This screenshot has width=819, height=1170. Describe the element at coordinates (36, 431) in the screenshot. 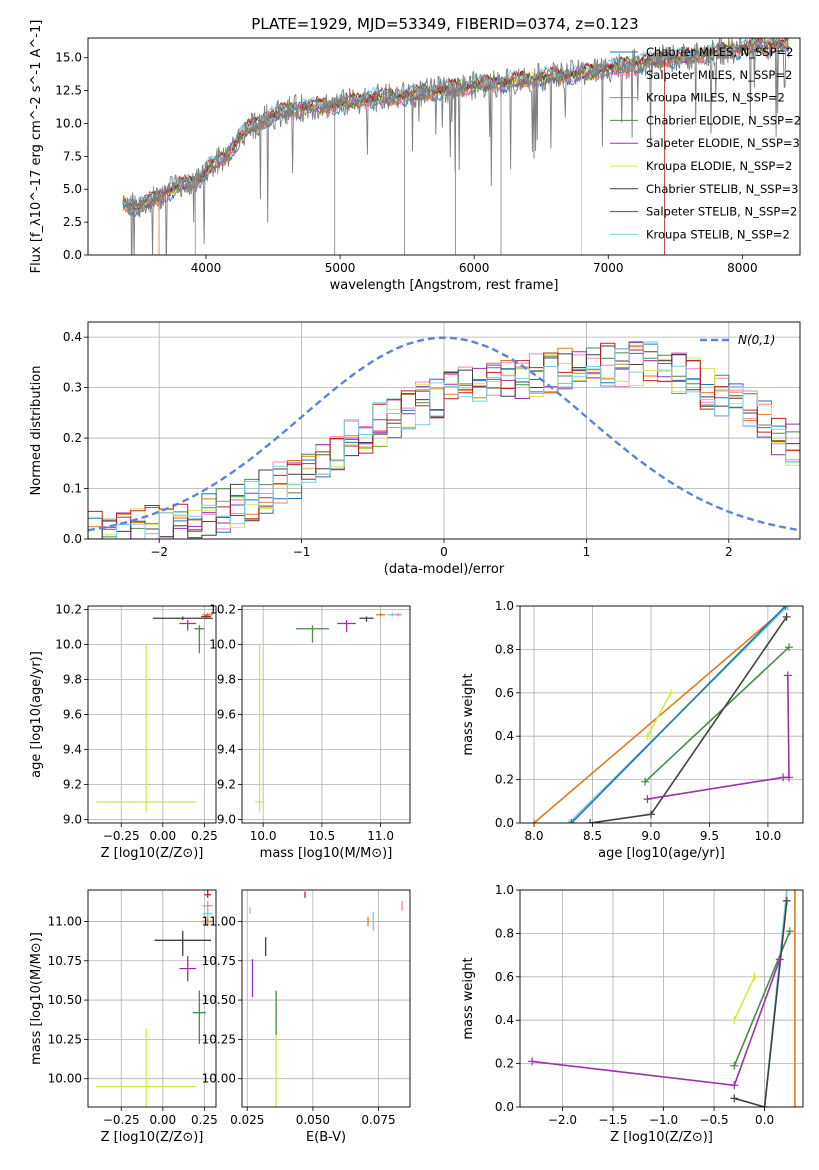

I see `y-axis-label: Normed distribution` at that location.